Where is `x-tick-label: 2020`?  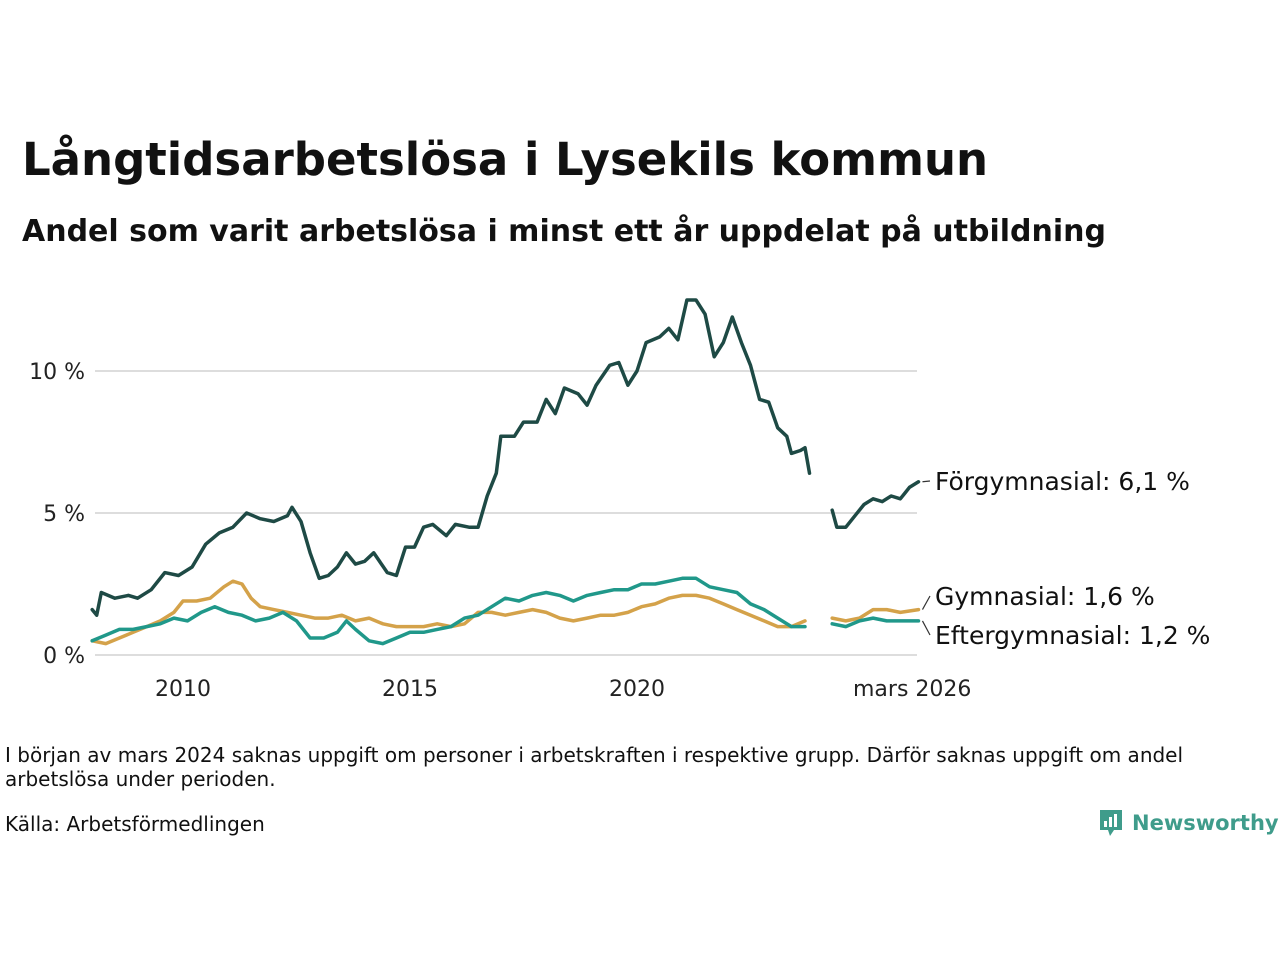
x-tick-label: 2020 is located at coordinates (637, 689).